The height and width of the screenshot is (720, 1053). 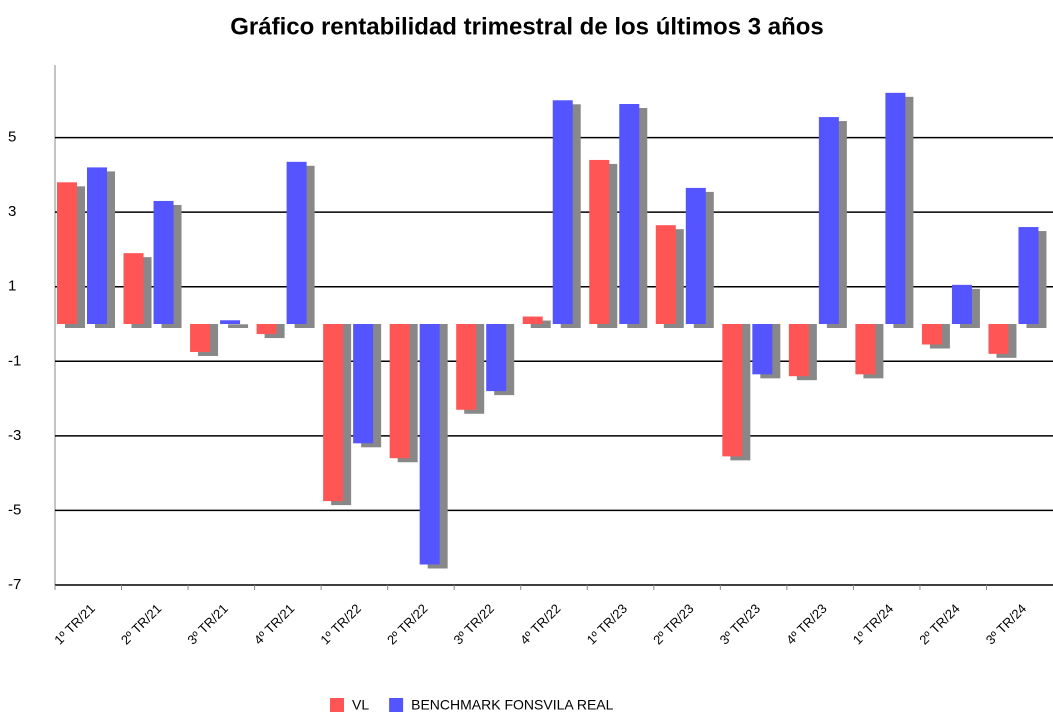 I want to click on legend-label: BENCHMARK FONSVILA REAL, so click(x=512, y=705).